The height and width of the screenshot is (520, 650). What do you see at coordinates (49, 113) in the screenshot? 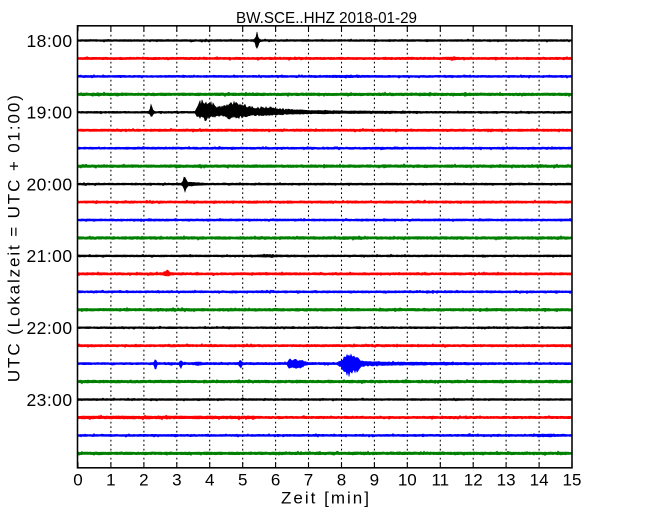
I see `svg-text: 19:00` at bounding box center [49, 113].